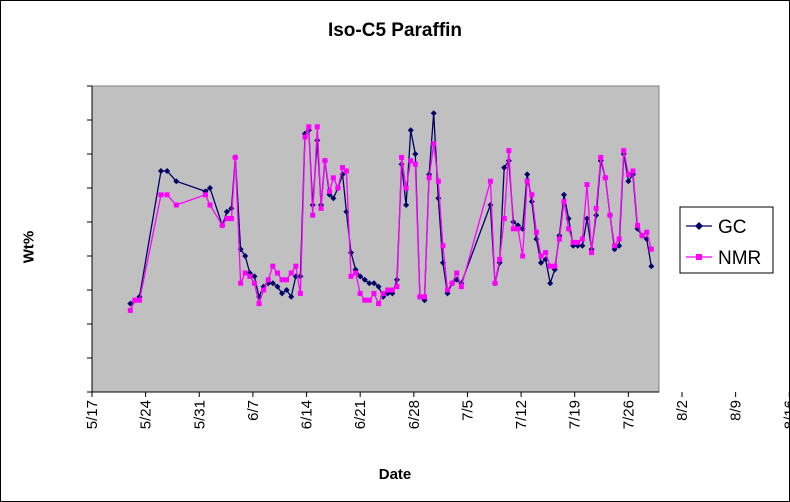 This screenshot has width=790, height=502. I want to click on x-tick-label: 7/12, so click(521, 414).